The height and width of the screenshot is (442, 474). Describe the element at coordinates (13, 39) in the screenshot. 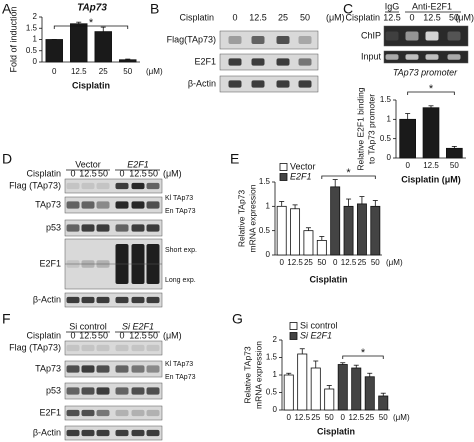

I see `y-axis-label: Fold of induction` at that location.